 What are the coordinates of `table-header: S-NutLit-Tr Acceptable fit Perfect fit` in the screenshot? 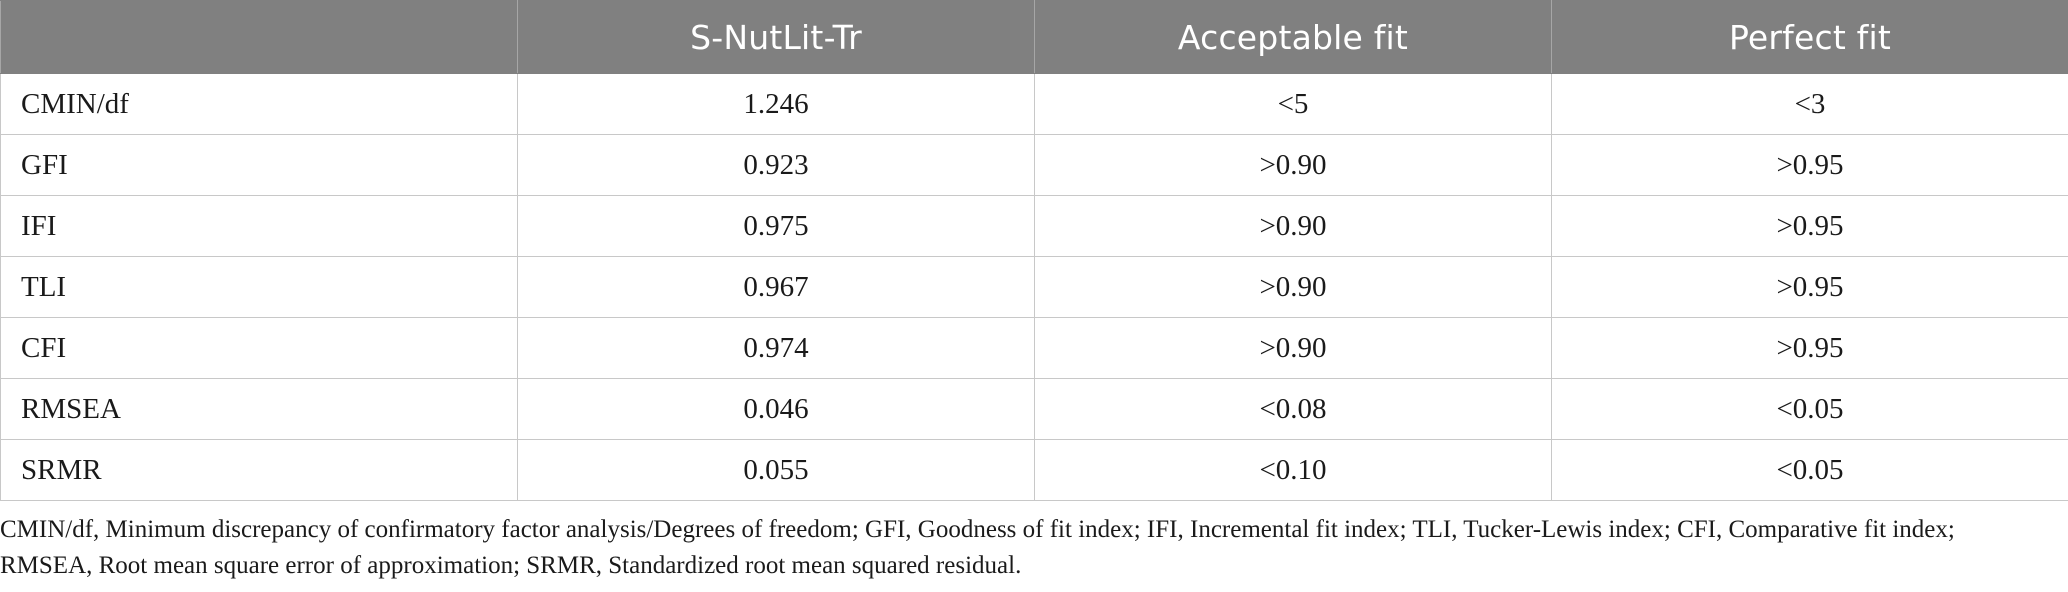 It's located at (1034, 37).